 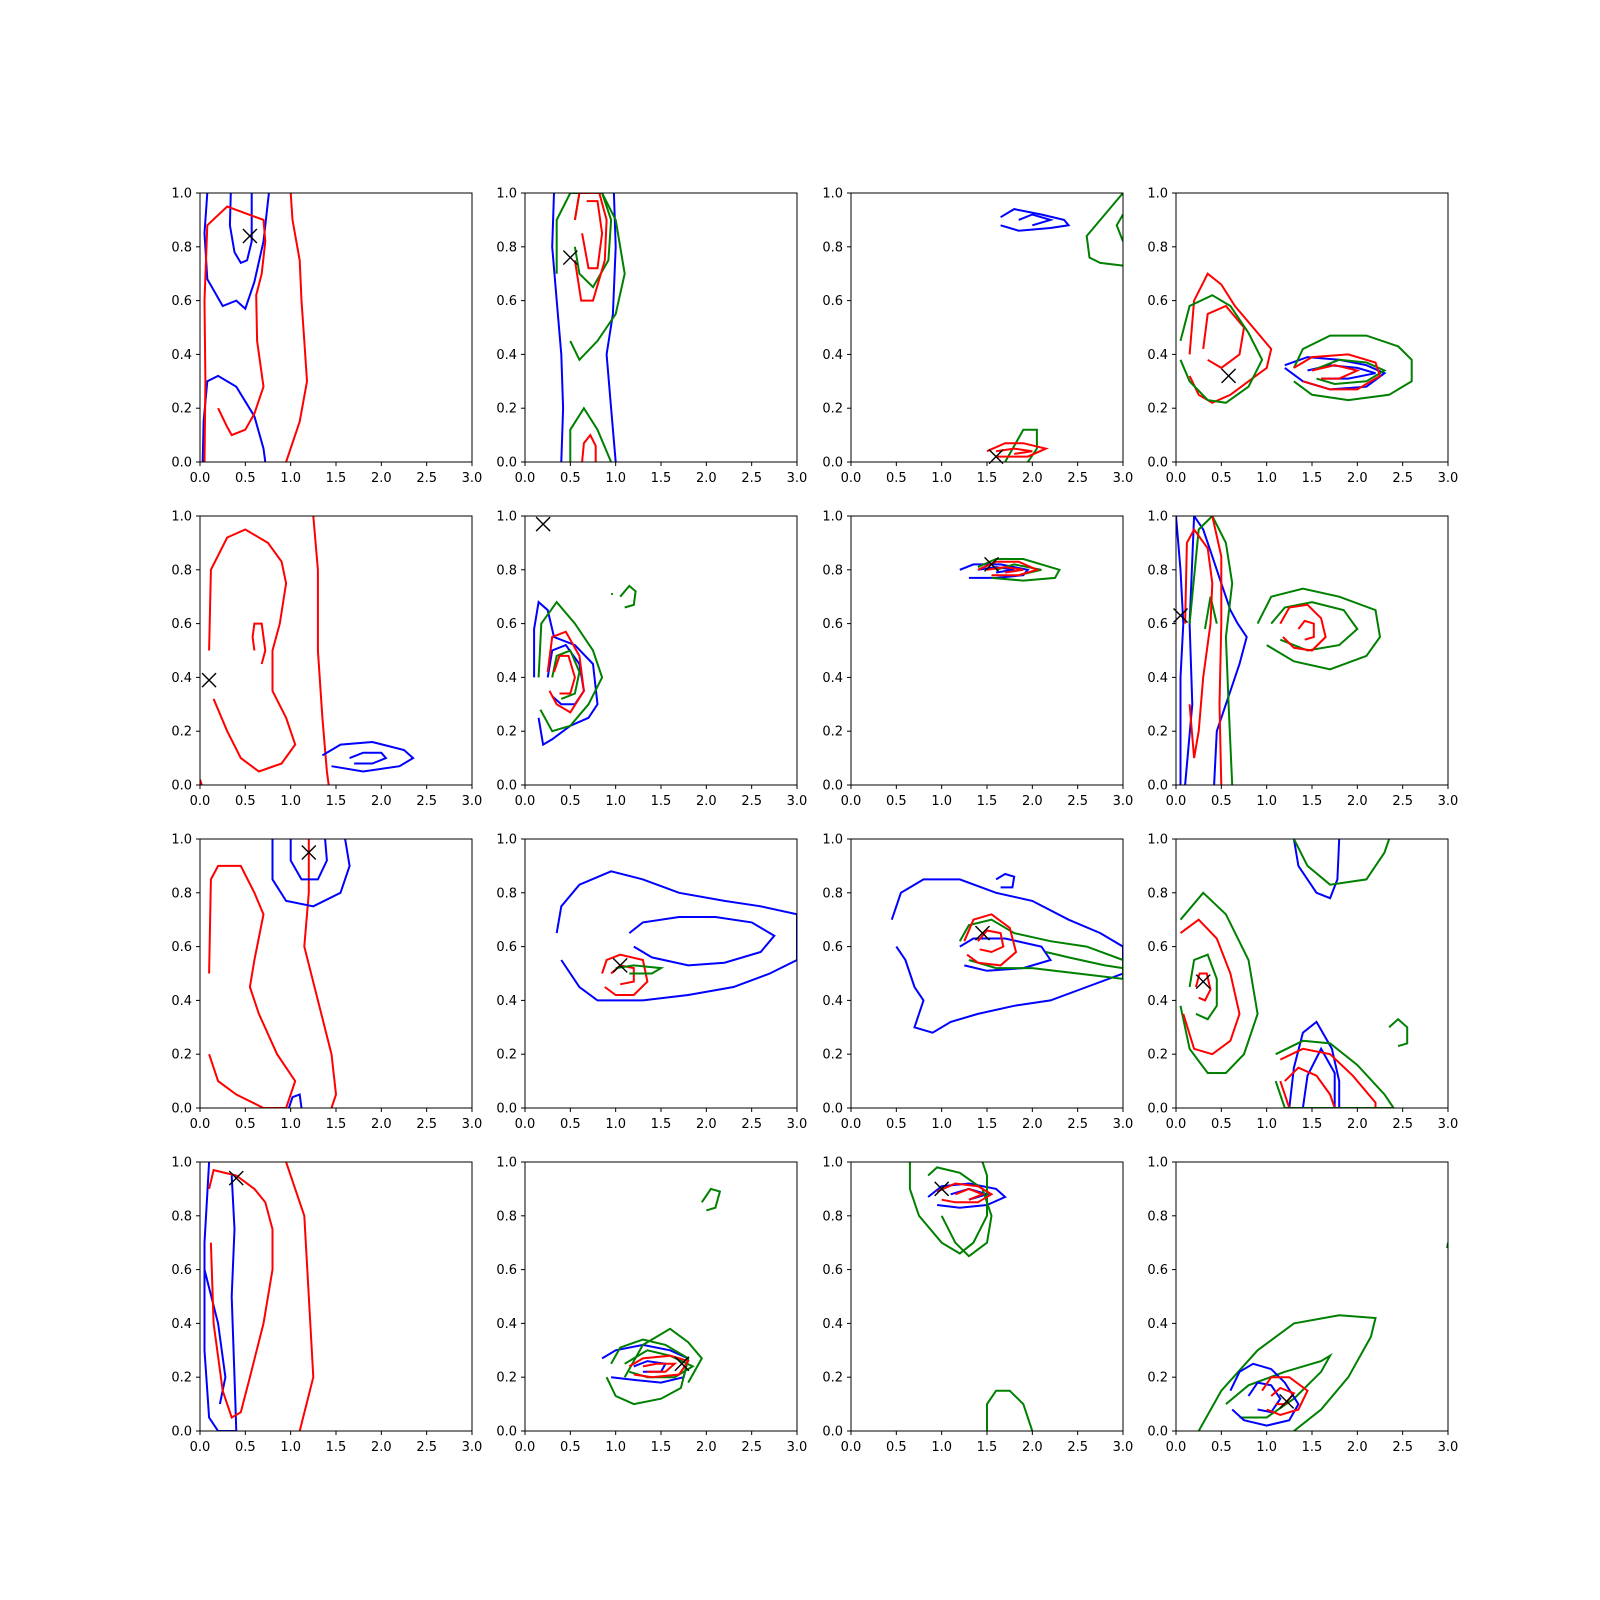 I want to click on subplot-14: 0.0 0.5 1.0 1.5 2.0 2.5 3.0 0.0 0.2 0.4 0.6 0.8 1.0, so click(x=651, y=1306).